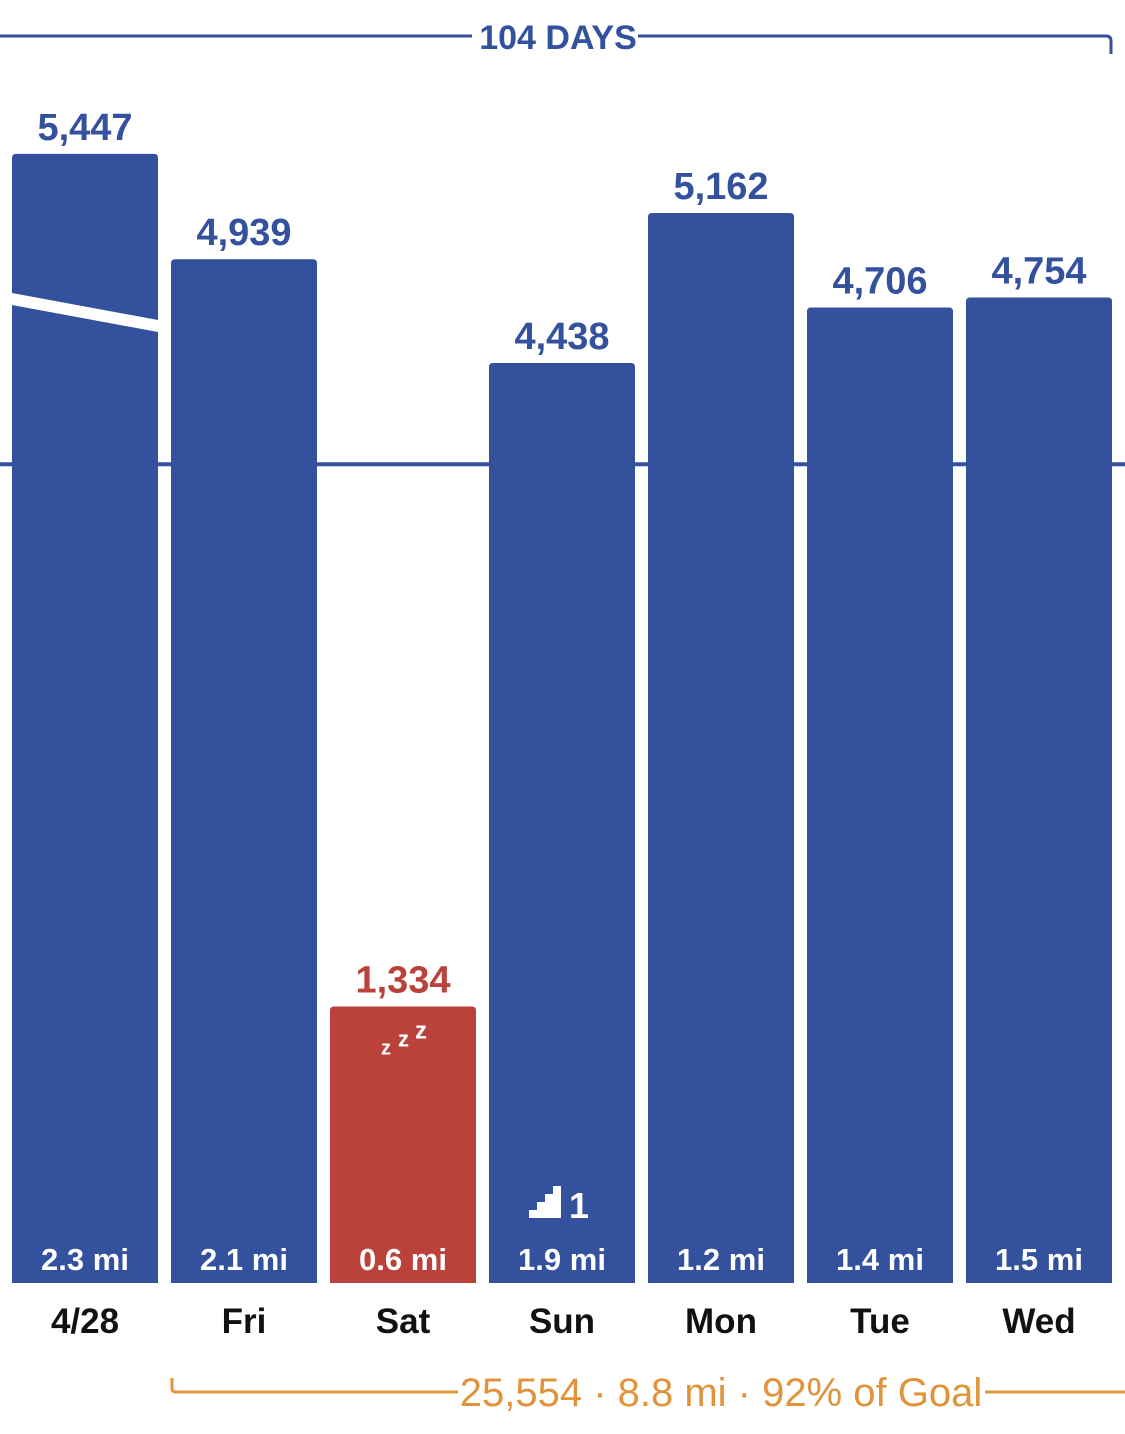 This screenshot has height=1434, width=1125. I want to click on day-label: Wed, so click(1038, 1321).